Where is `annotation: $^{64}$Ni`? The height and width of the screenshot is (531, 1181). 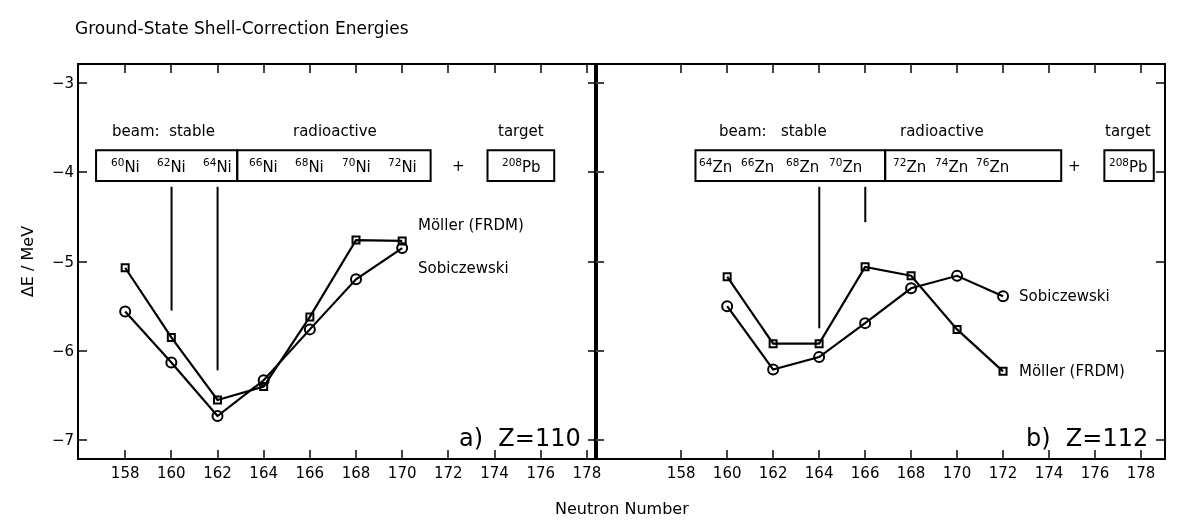 annotation: $^{64}$Ni is located at coordinates (217, 166).